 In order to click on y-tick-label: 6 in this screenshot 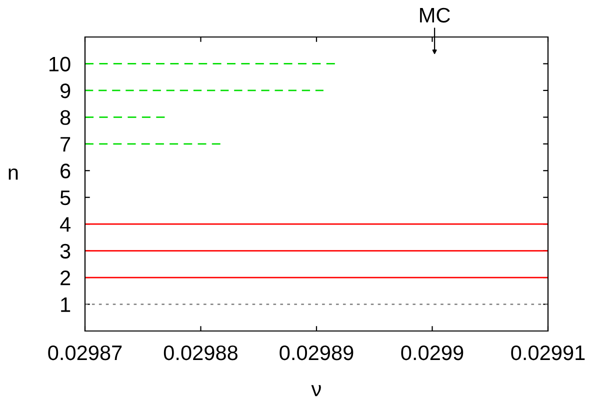, I will do `click(65, 171)`.